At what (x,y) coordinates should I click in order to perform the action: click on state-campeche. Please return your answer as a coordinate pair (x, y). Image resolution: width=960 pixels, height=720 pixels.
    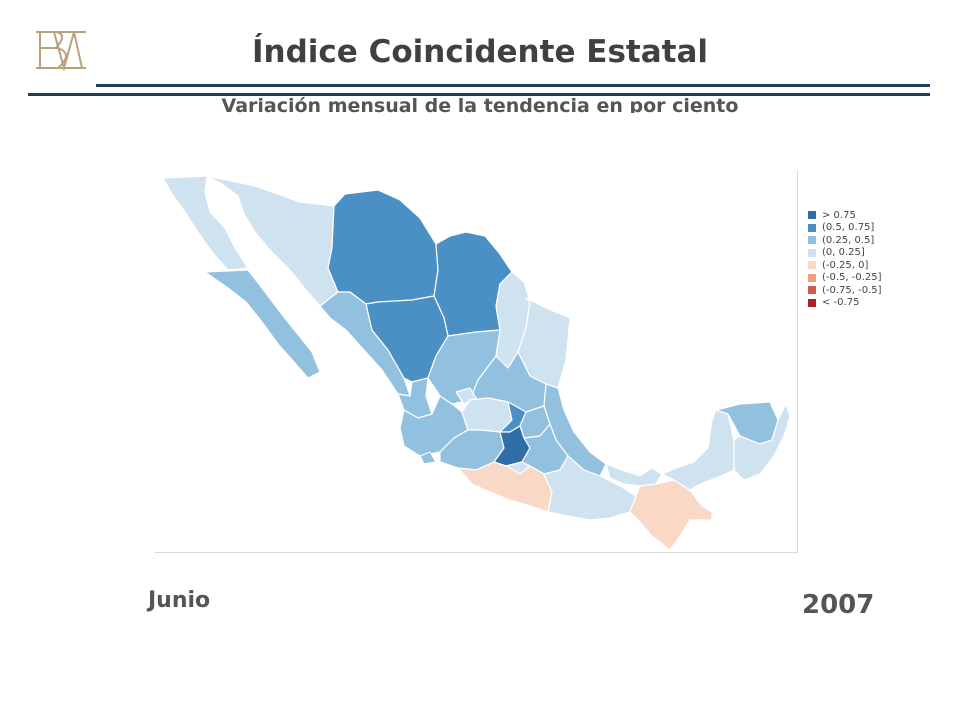
    Looking at the image, I should click on (698, 450).